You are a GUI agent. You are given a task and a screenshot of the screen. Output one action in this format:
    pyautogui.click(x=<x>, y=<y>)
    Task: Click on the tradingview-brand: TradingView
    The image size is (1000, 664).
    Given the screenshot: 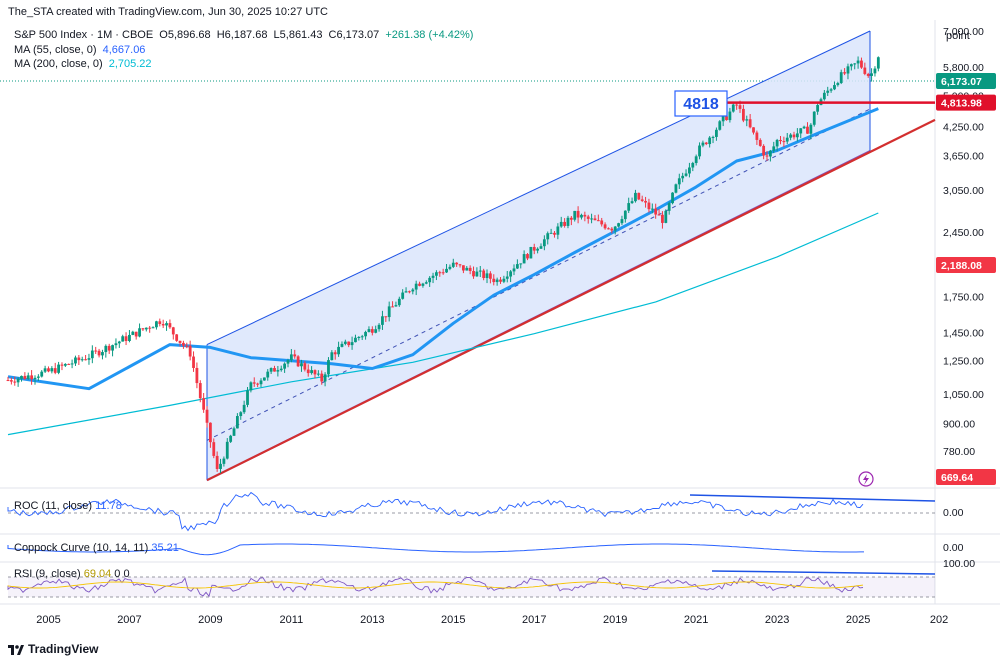 What is the action you would take?
    pyautogui.click(x=53, y=649)
    